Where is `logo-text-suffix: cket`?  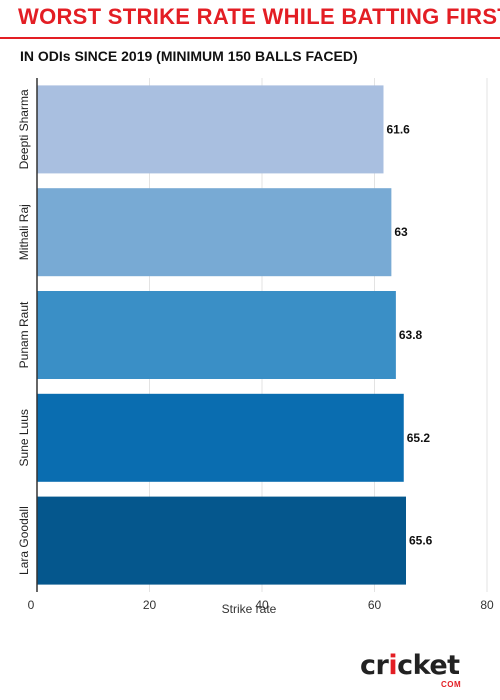
logo-text-suffix: cket is located at coordinates (428, 665).